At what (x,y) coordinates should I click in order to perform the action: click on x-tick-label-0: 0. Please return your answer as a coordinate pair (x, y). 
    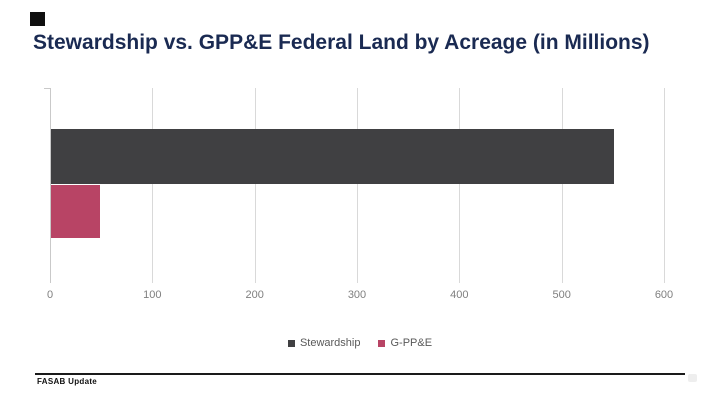
    Looking at the image, I should click on (50, 295).